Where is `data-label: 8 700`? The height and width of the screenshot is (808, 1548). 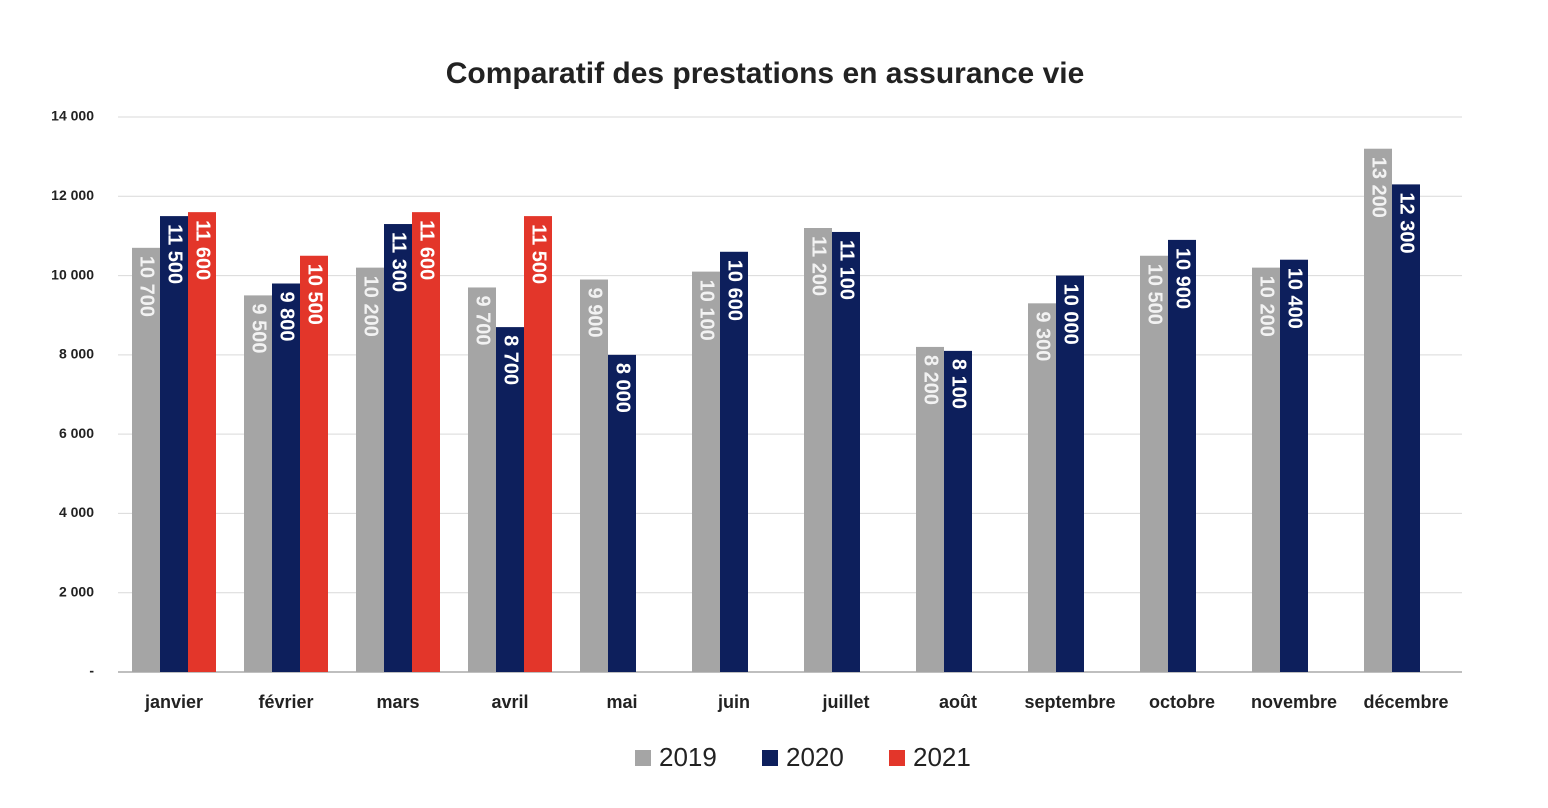
data-label: 8 700 is located at coordinates (511, 360).